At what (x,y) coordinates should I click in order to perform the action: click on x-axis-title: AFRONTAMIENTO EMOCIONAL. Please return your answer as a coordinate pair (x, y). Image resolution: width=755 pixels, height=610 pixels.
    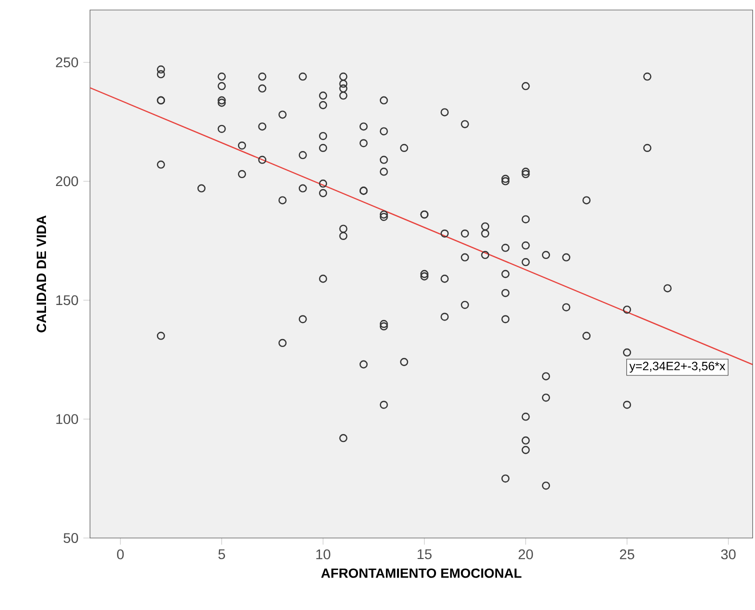
    Looking at the image, I should click on (421, 573).